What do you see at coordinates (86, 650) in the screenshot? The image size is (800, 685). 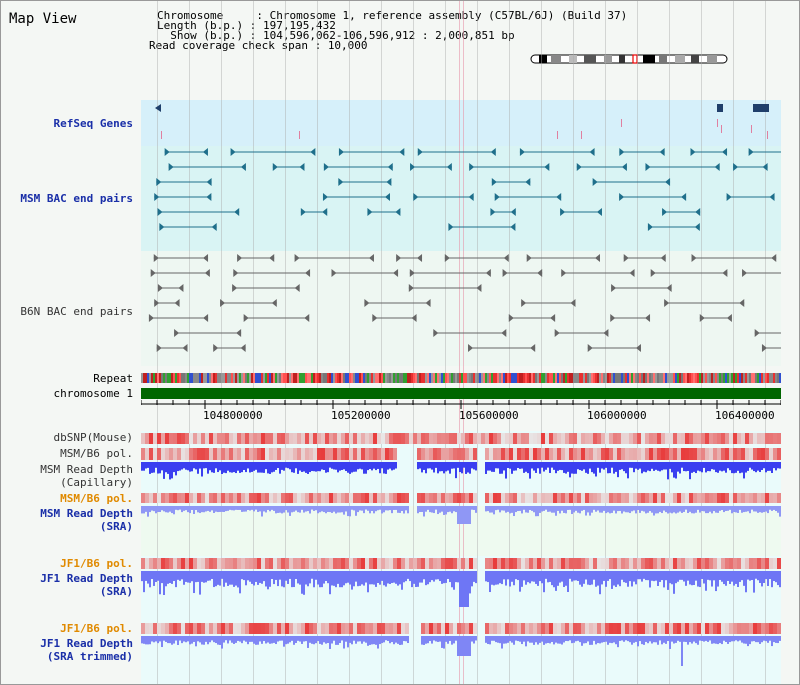 I see `track-label-jf1-read-depth-trimmed: JF1 Read Depth (SRA trimmed)` at bounding box center [86, 650].